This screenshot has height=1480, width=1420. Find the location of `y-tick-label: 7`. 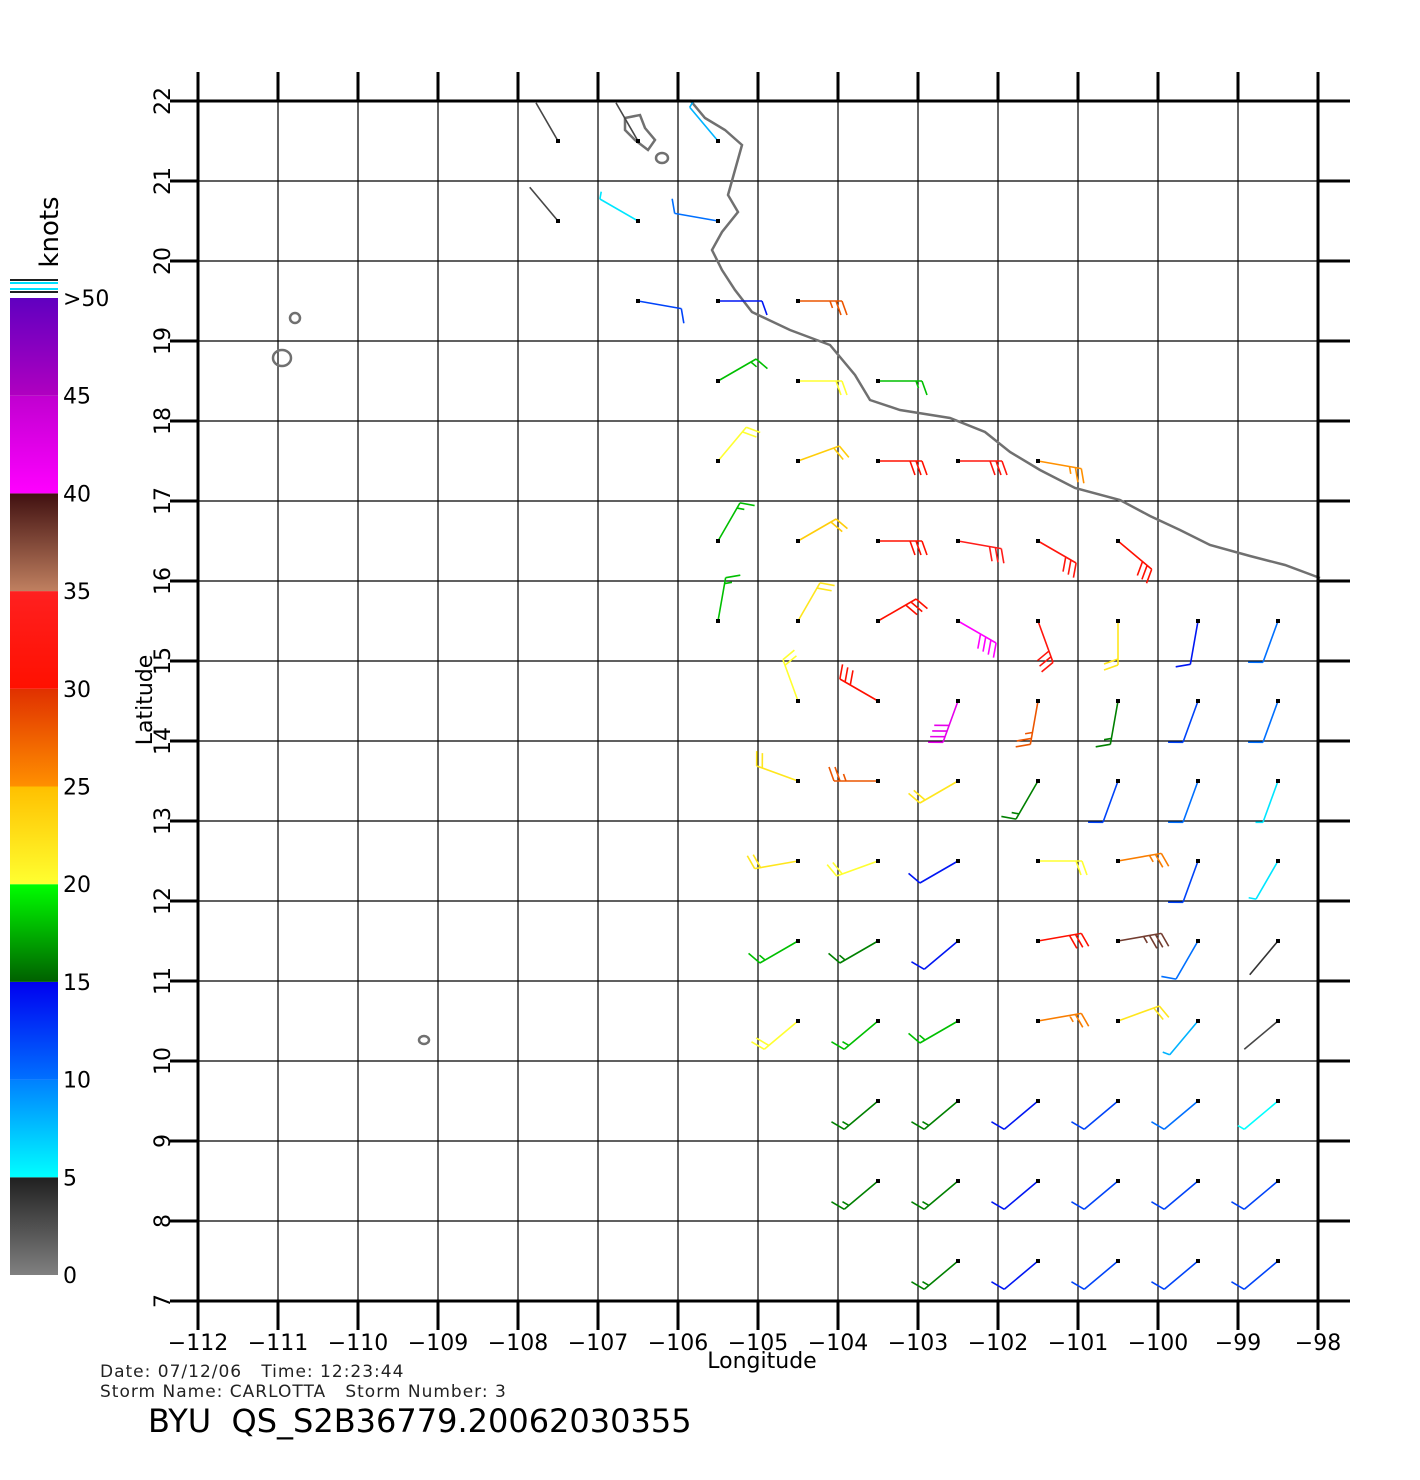

y-tick-label: 7 is located at coordinates (163, 1301).